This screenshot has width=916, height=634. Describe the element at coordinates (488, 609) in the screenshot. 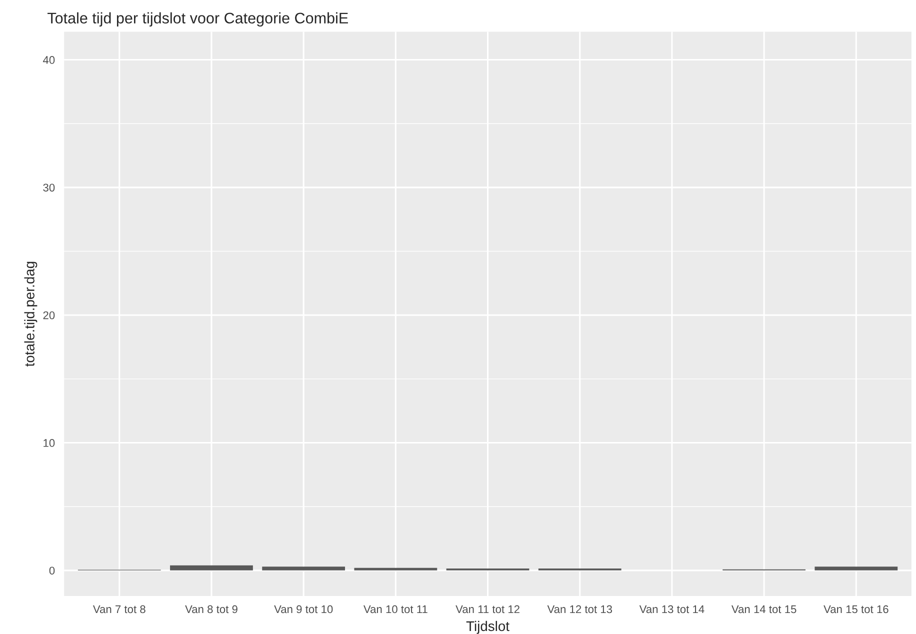

I see `x-tick-label: Van 11 tot 12` at that location.